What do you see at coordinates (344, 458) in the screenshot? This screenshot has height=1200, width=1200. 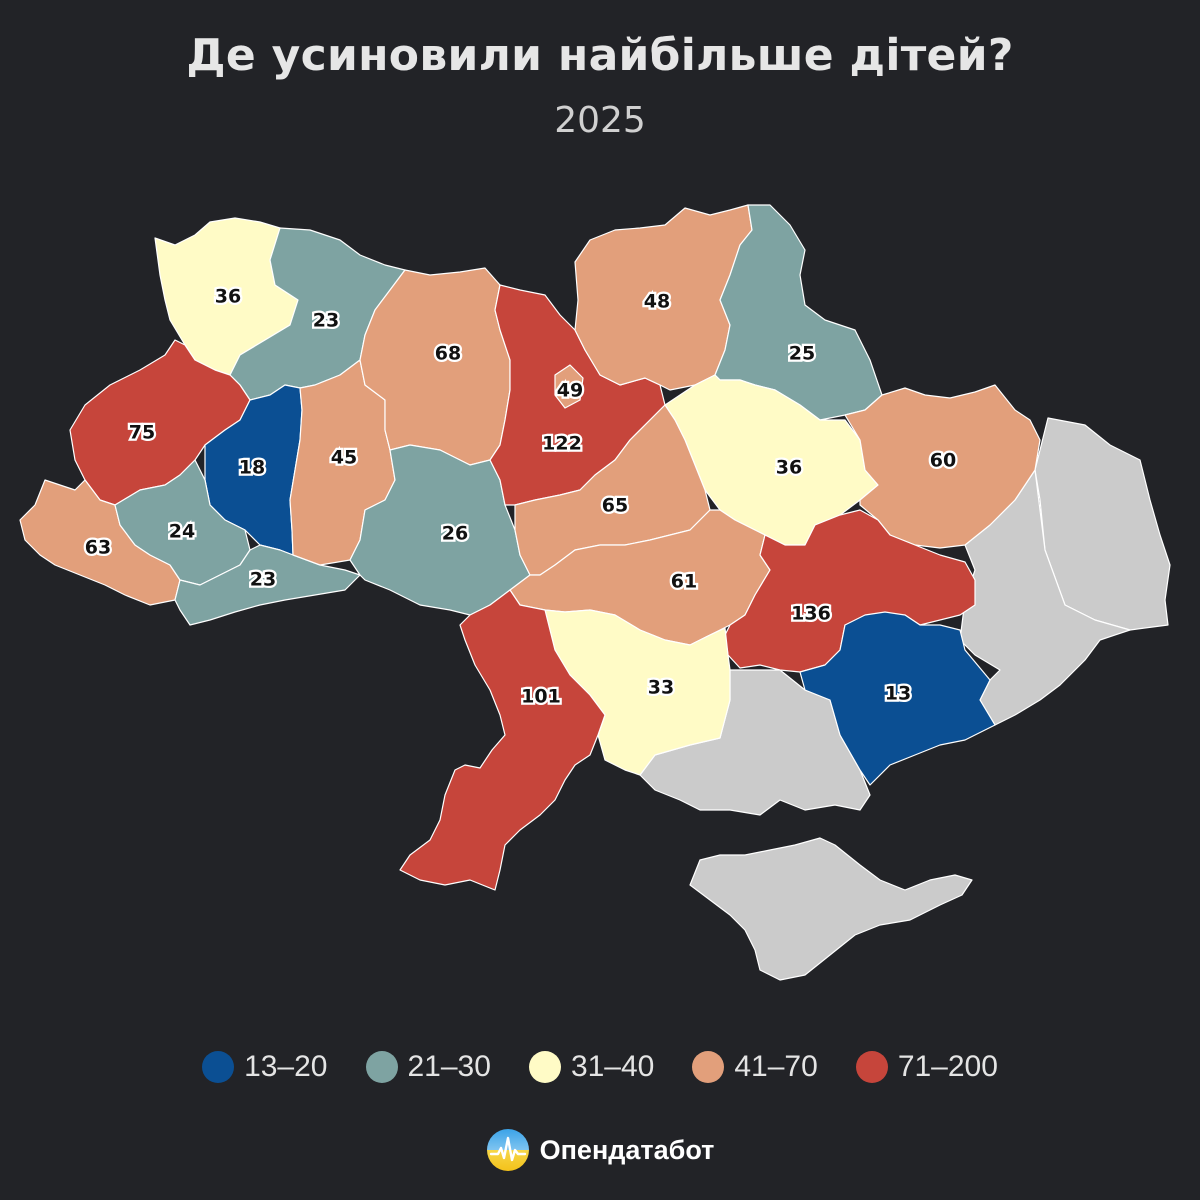 I see `label-khmelnytskyi: 45` at bounding box center [344, 458].